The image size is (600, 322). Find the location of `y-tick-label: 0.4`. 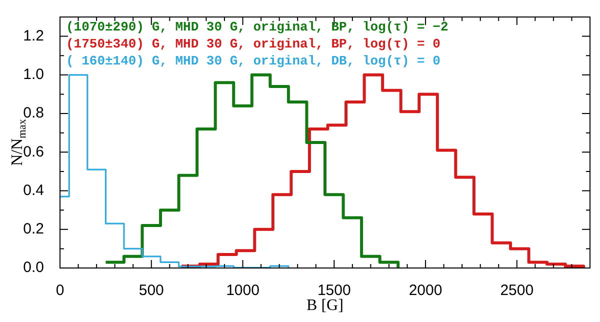

y-tick-label: 0.4 is located at coordinates (33, 190).